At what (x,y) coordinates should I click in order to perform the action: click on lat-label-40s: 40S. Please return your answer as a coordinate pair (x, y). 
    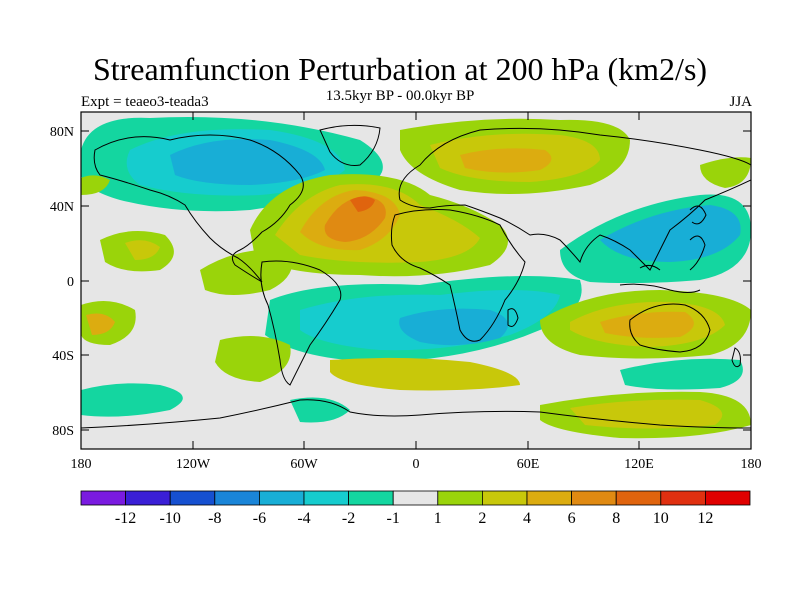
    Looking at the image, I should click on (63, 356).